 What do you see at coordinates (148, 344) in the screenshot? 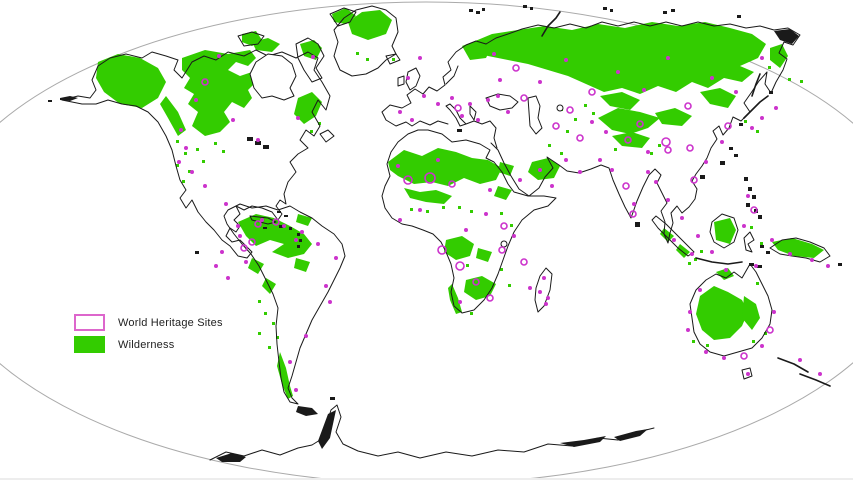
I see `legend-item-wilderness: Wilderness` at bounding box center [148, 344].